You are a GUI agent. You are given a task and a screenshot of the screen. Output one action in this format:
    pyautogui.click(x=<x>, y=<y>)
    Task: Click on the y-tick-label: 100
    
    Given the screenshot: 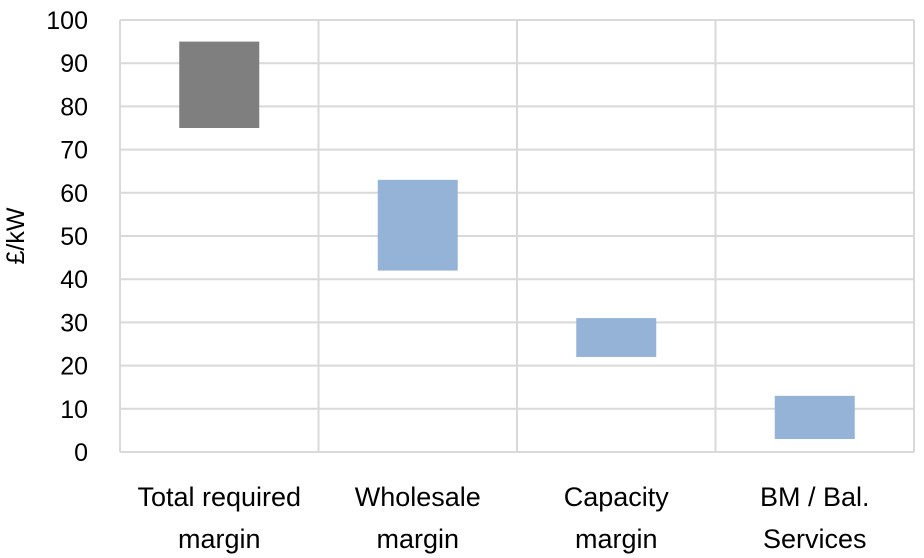 What is the action you would take?
    pyautogui.click(x=67, y=21)
    